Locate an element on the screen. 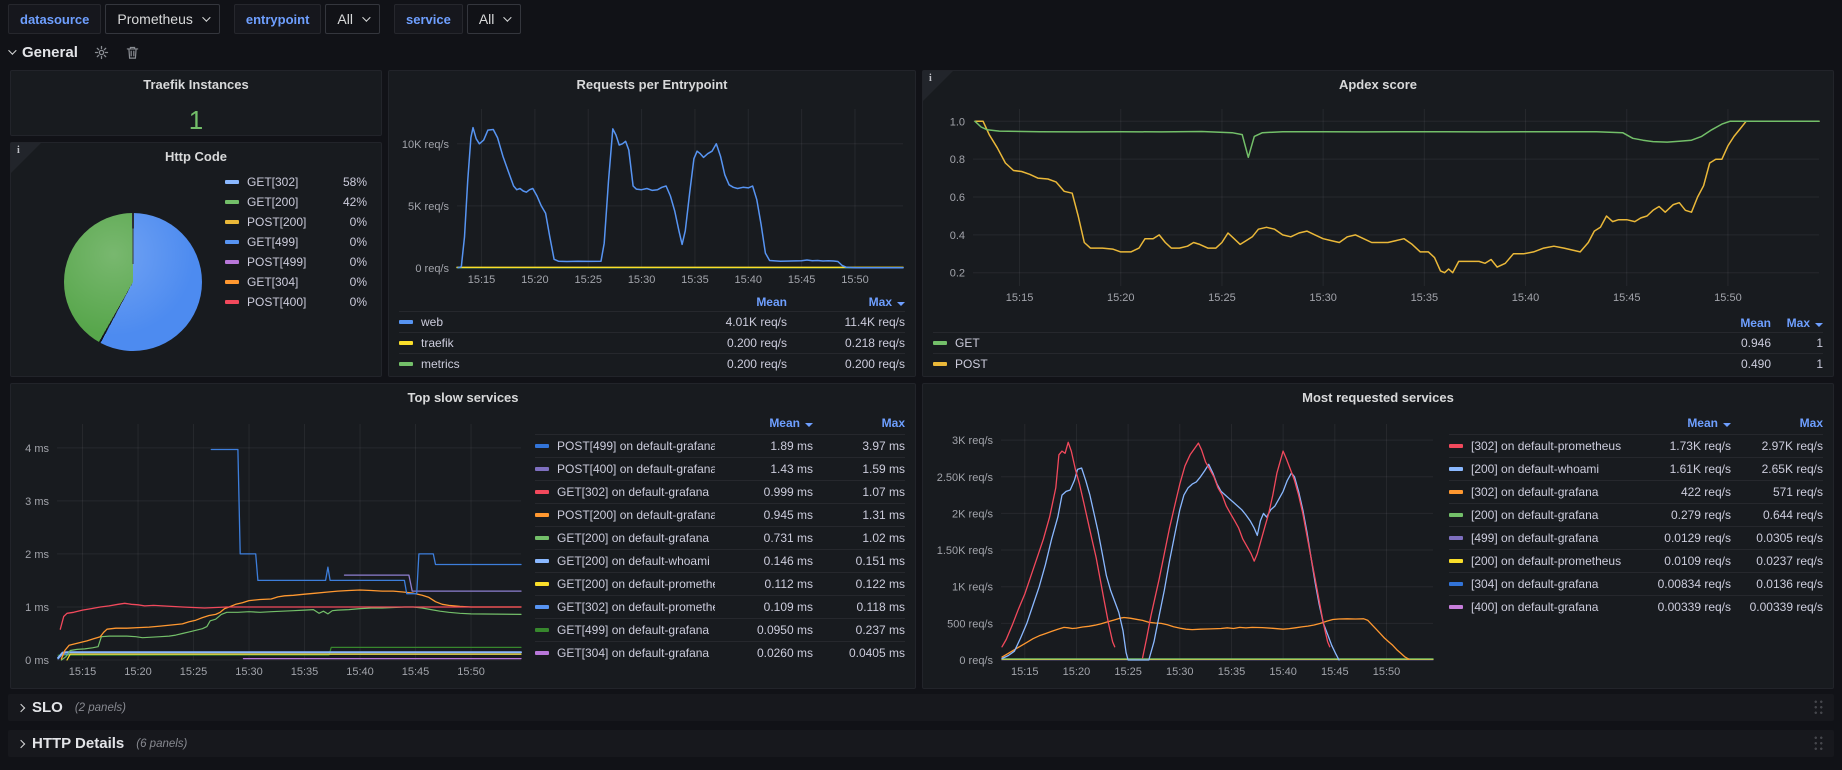 Image resolution: width=1842 pixels, height=770 pixels. legend-item: GET[302] 58% is located at coordinates (296, 182).